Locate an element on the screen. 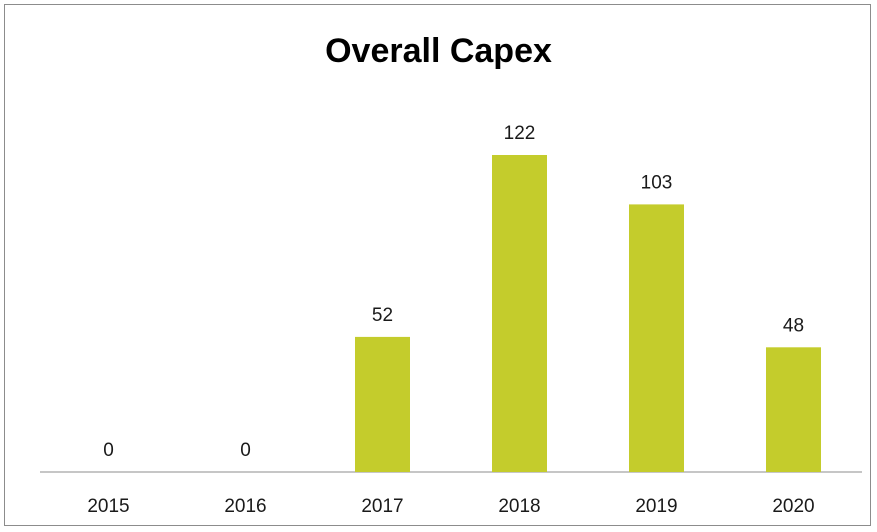 The width and height of the screenshot is (877, 532). bar-2020 is located at coordinates (793, 409).